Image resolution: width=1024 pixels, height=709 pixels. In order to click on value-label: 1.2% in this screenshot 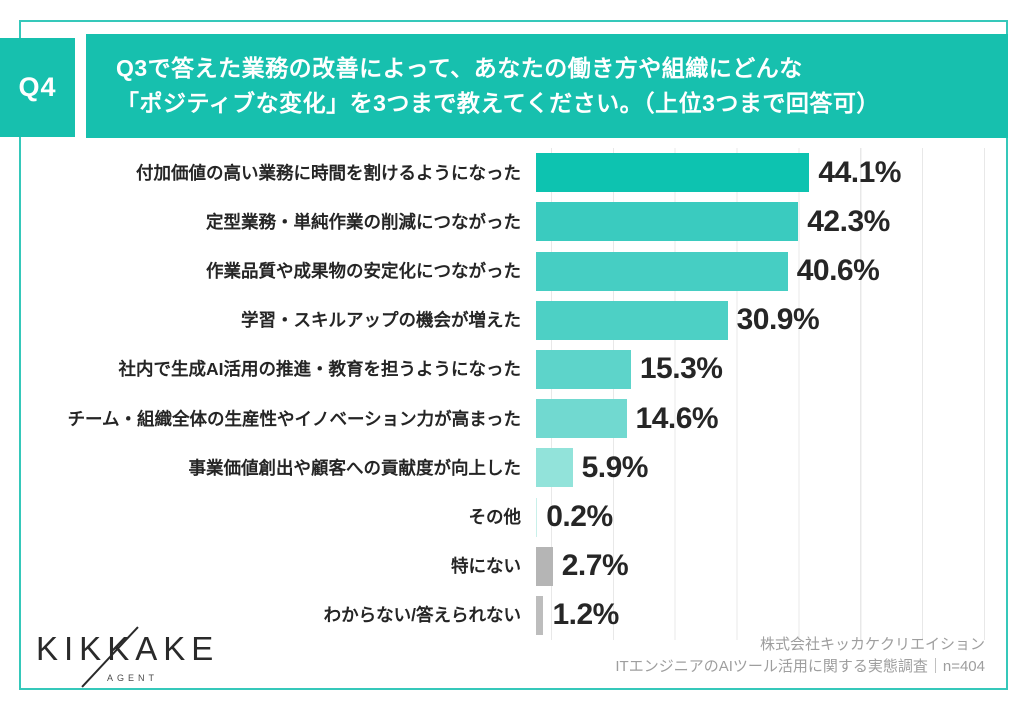, I will do `click(585, 615)`.